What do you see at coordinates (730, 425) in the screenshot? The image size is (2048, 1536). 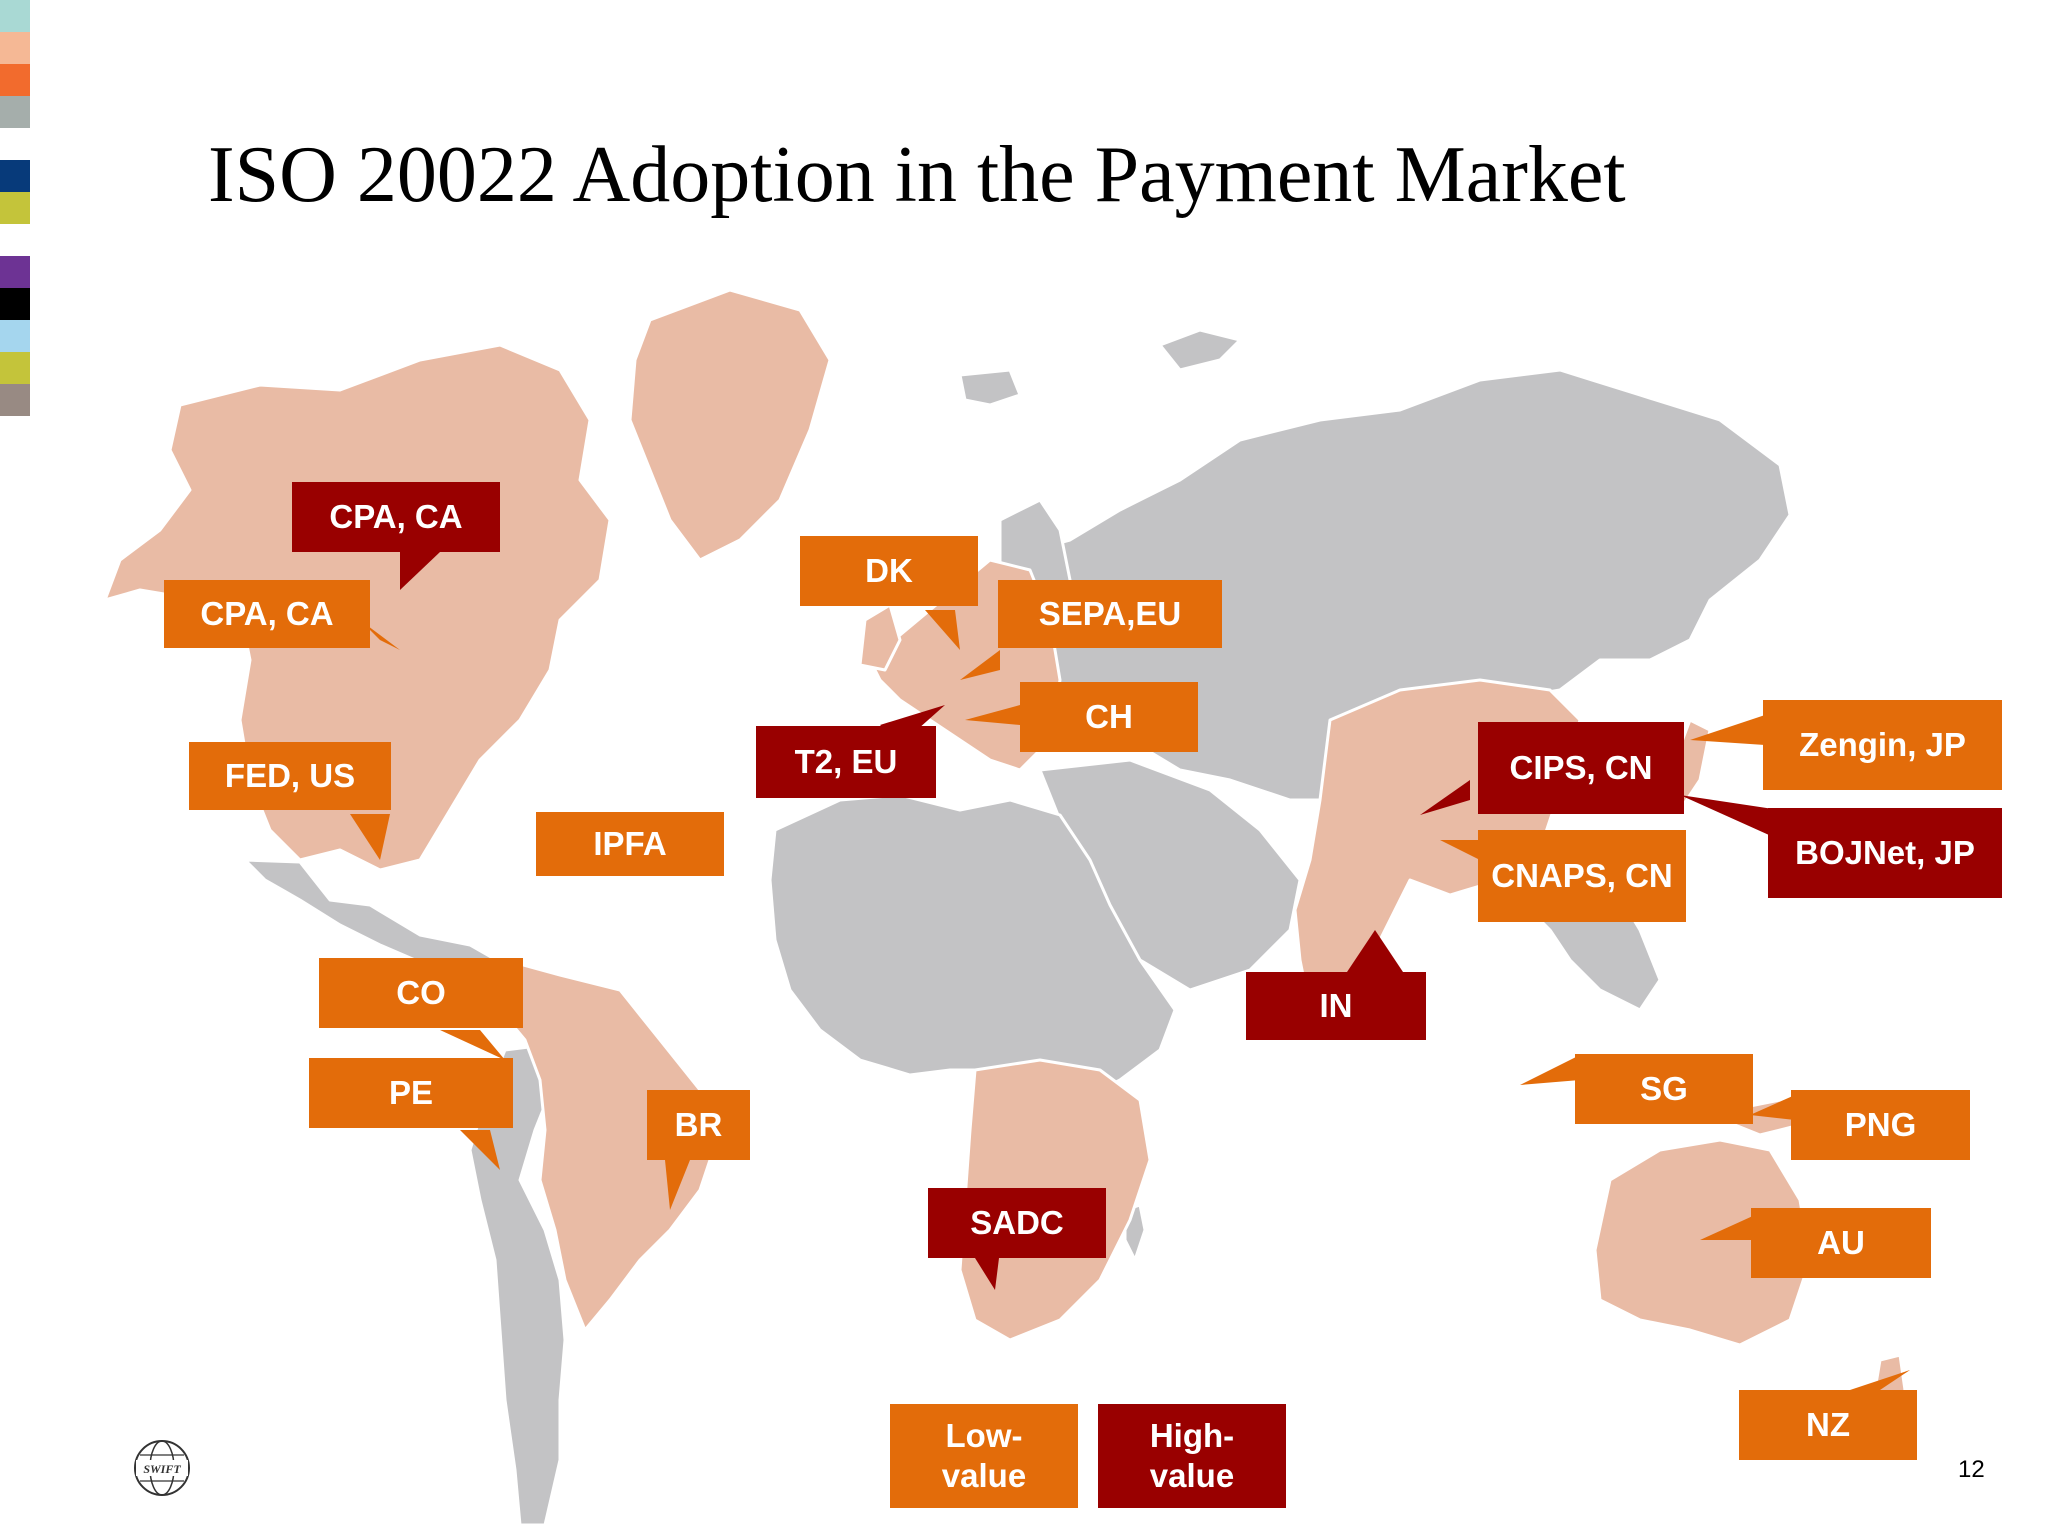 I see `greenland` at bounding box center [730, 425].